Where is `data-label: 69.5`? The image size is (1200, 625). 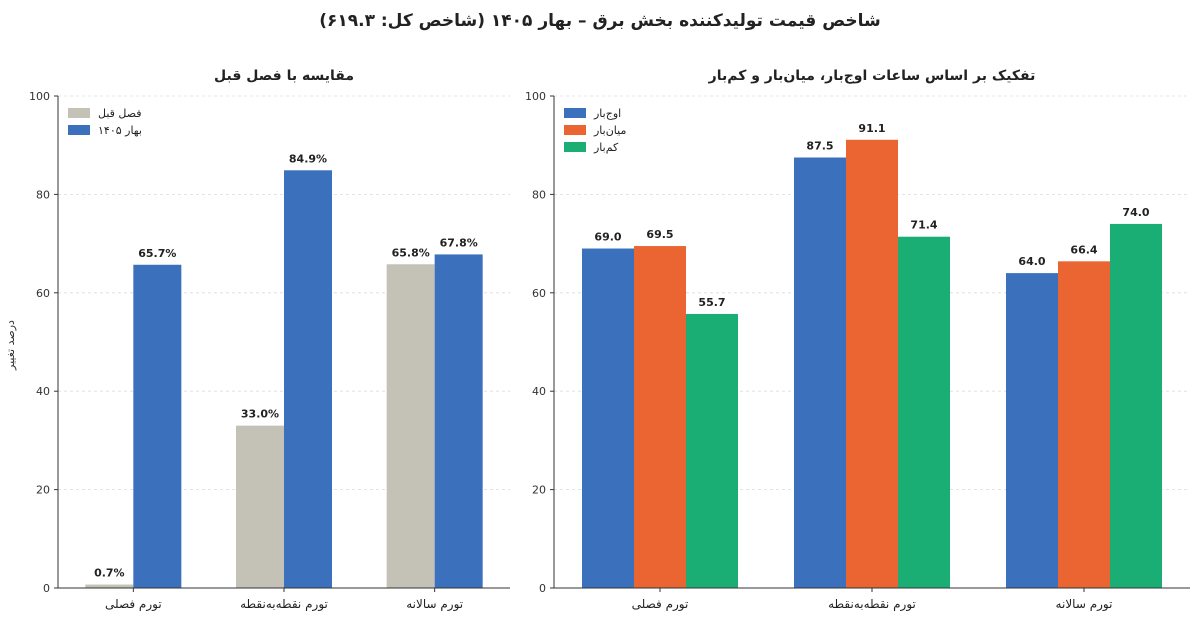 data-label: 69.5 is located at coordinates (659, 234).